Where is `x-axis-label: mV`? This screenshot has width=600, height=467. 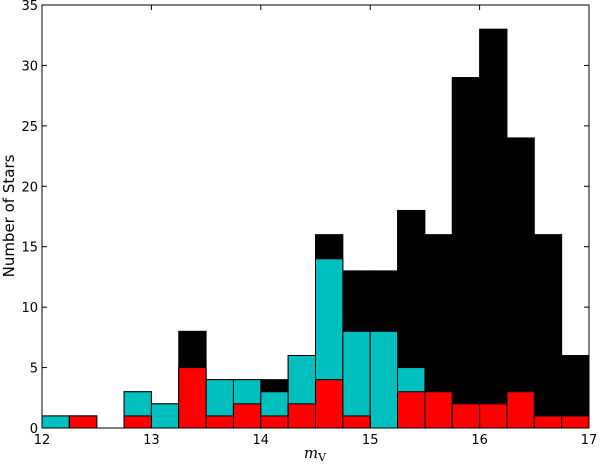
x-axis-label: mV is located at coordinates (315, 453).